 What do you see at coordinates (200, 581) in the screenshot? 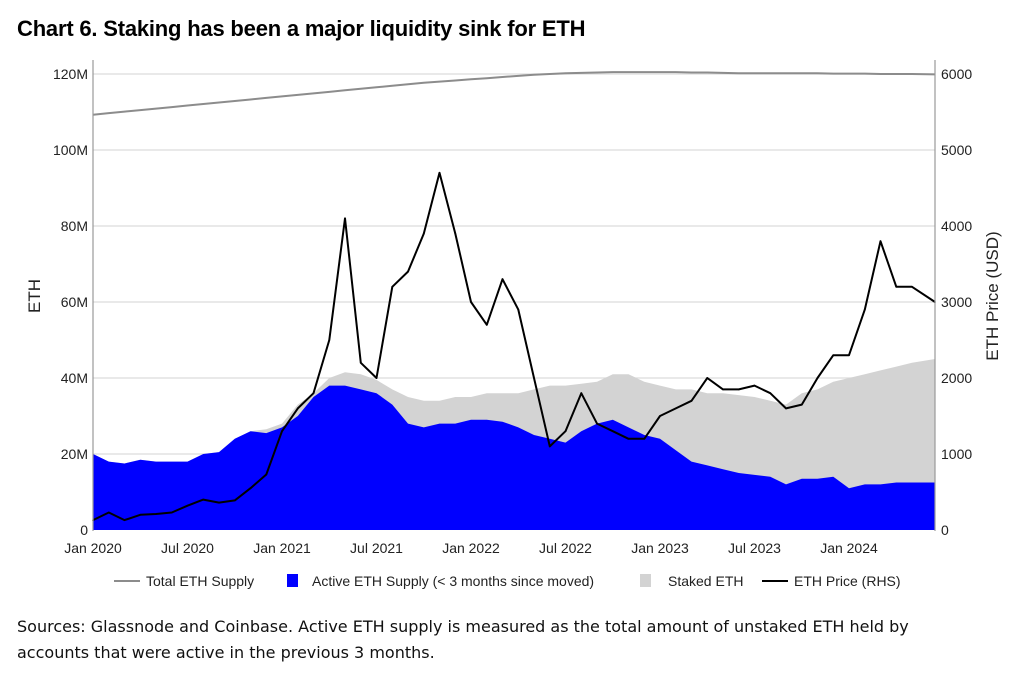
I see `legend-label-total-supply: Total ETH Supply` at bounding box center [200, 581].